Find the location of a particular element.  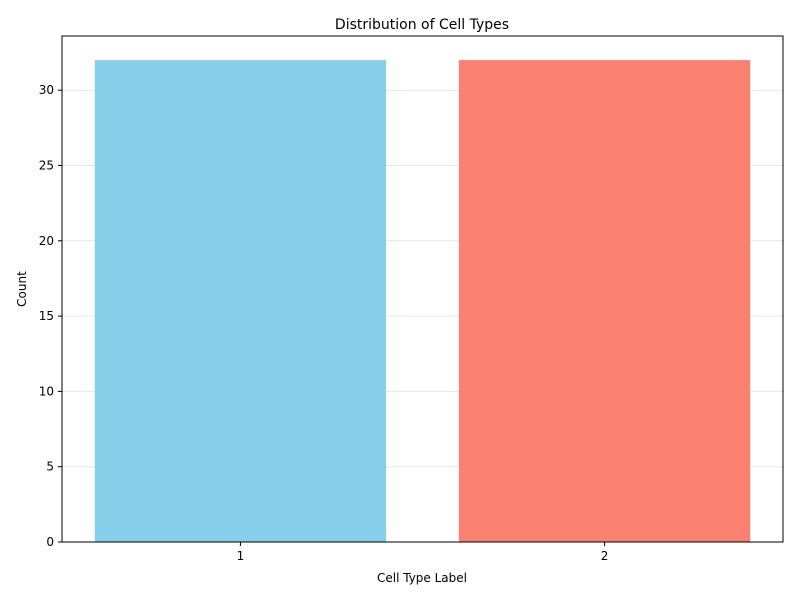

y-tick-label: 25 is located at coordinates (46, 166).